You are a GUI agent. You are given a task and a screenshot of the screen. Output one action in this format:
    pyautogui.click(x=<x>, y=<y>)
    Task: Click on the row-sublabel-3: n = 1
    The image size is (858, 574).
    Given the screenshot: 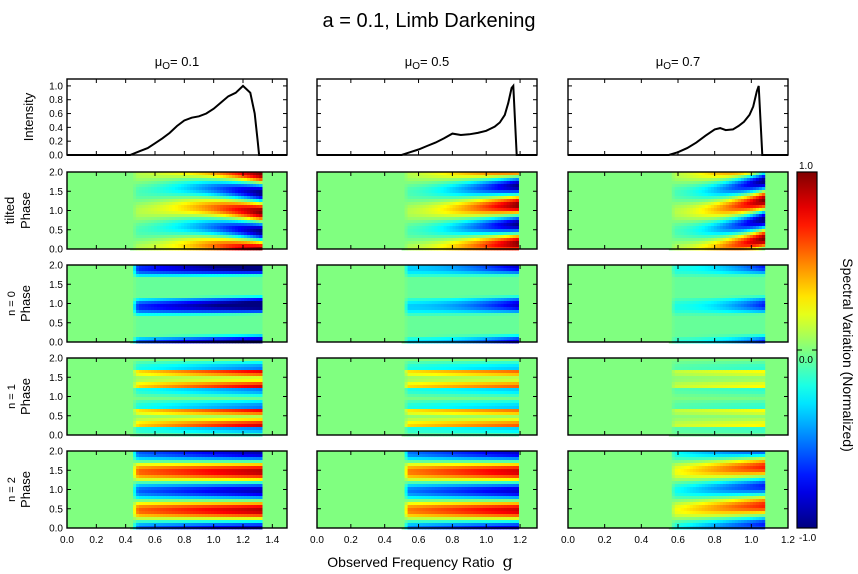 What is the action you would take?
    pyautogui.click(x=12, y=396)
    